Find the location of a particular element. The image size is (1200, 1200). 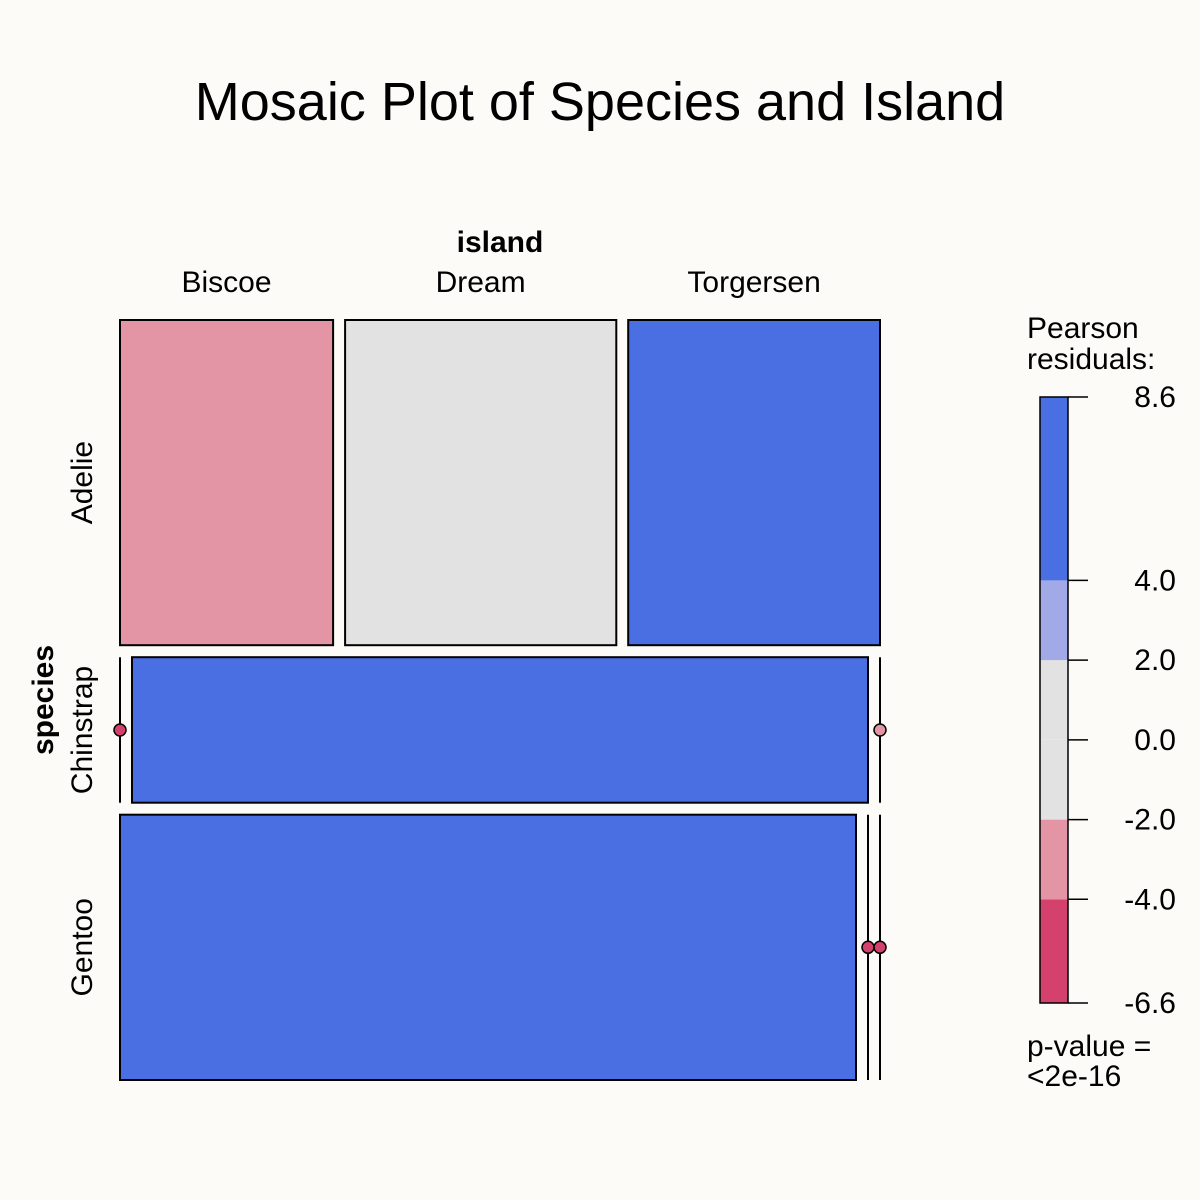

tile-gentoo-torgersen-empty-marker is located at coordinates (880, 947).